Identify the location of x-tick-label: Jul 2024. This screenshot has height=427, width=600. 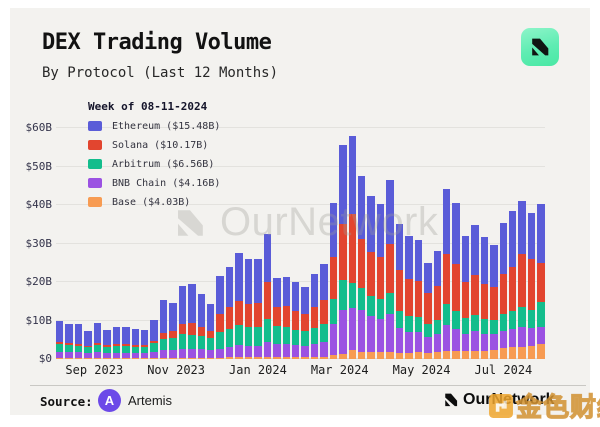
(503, 370).